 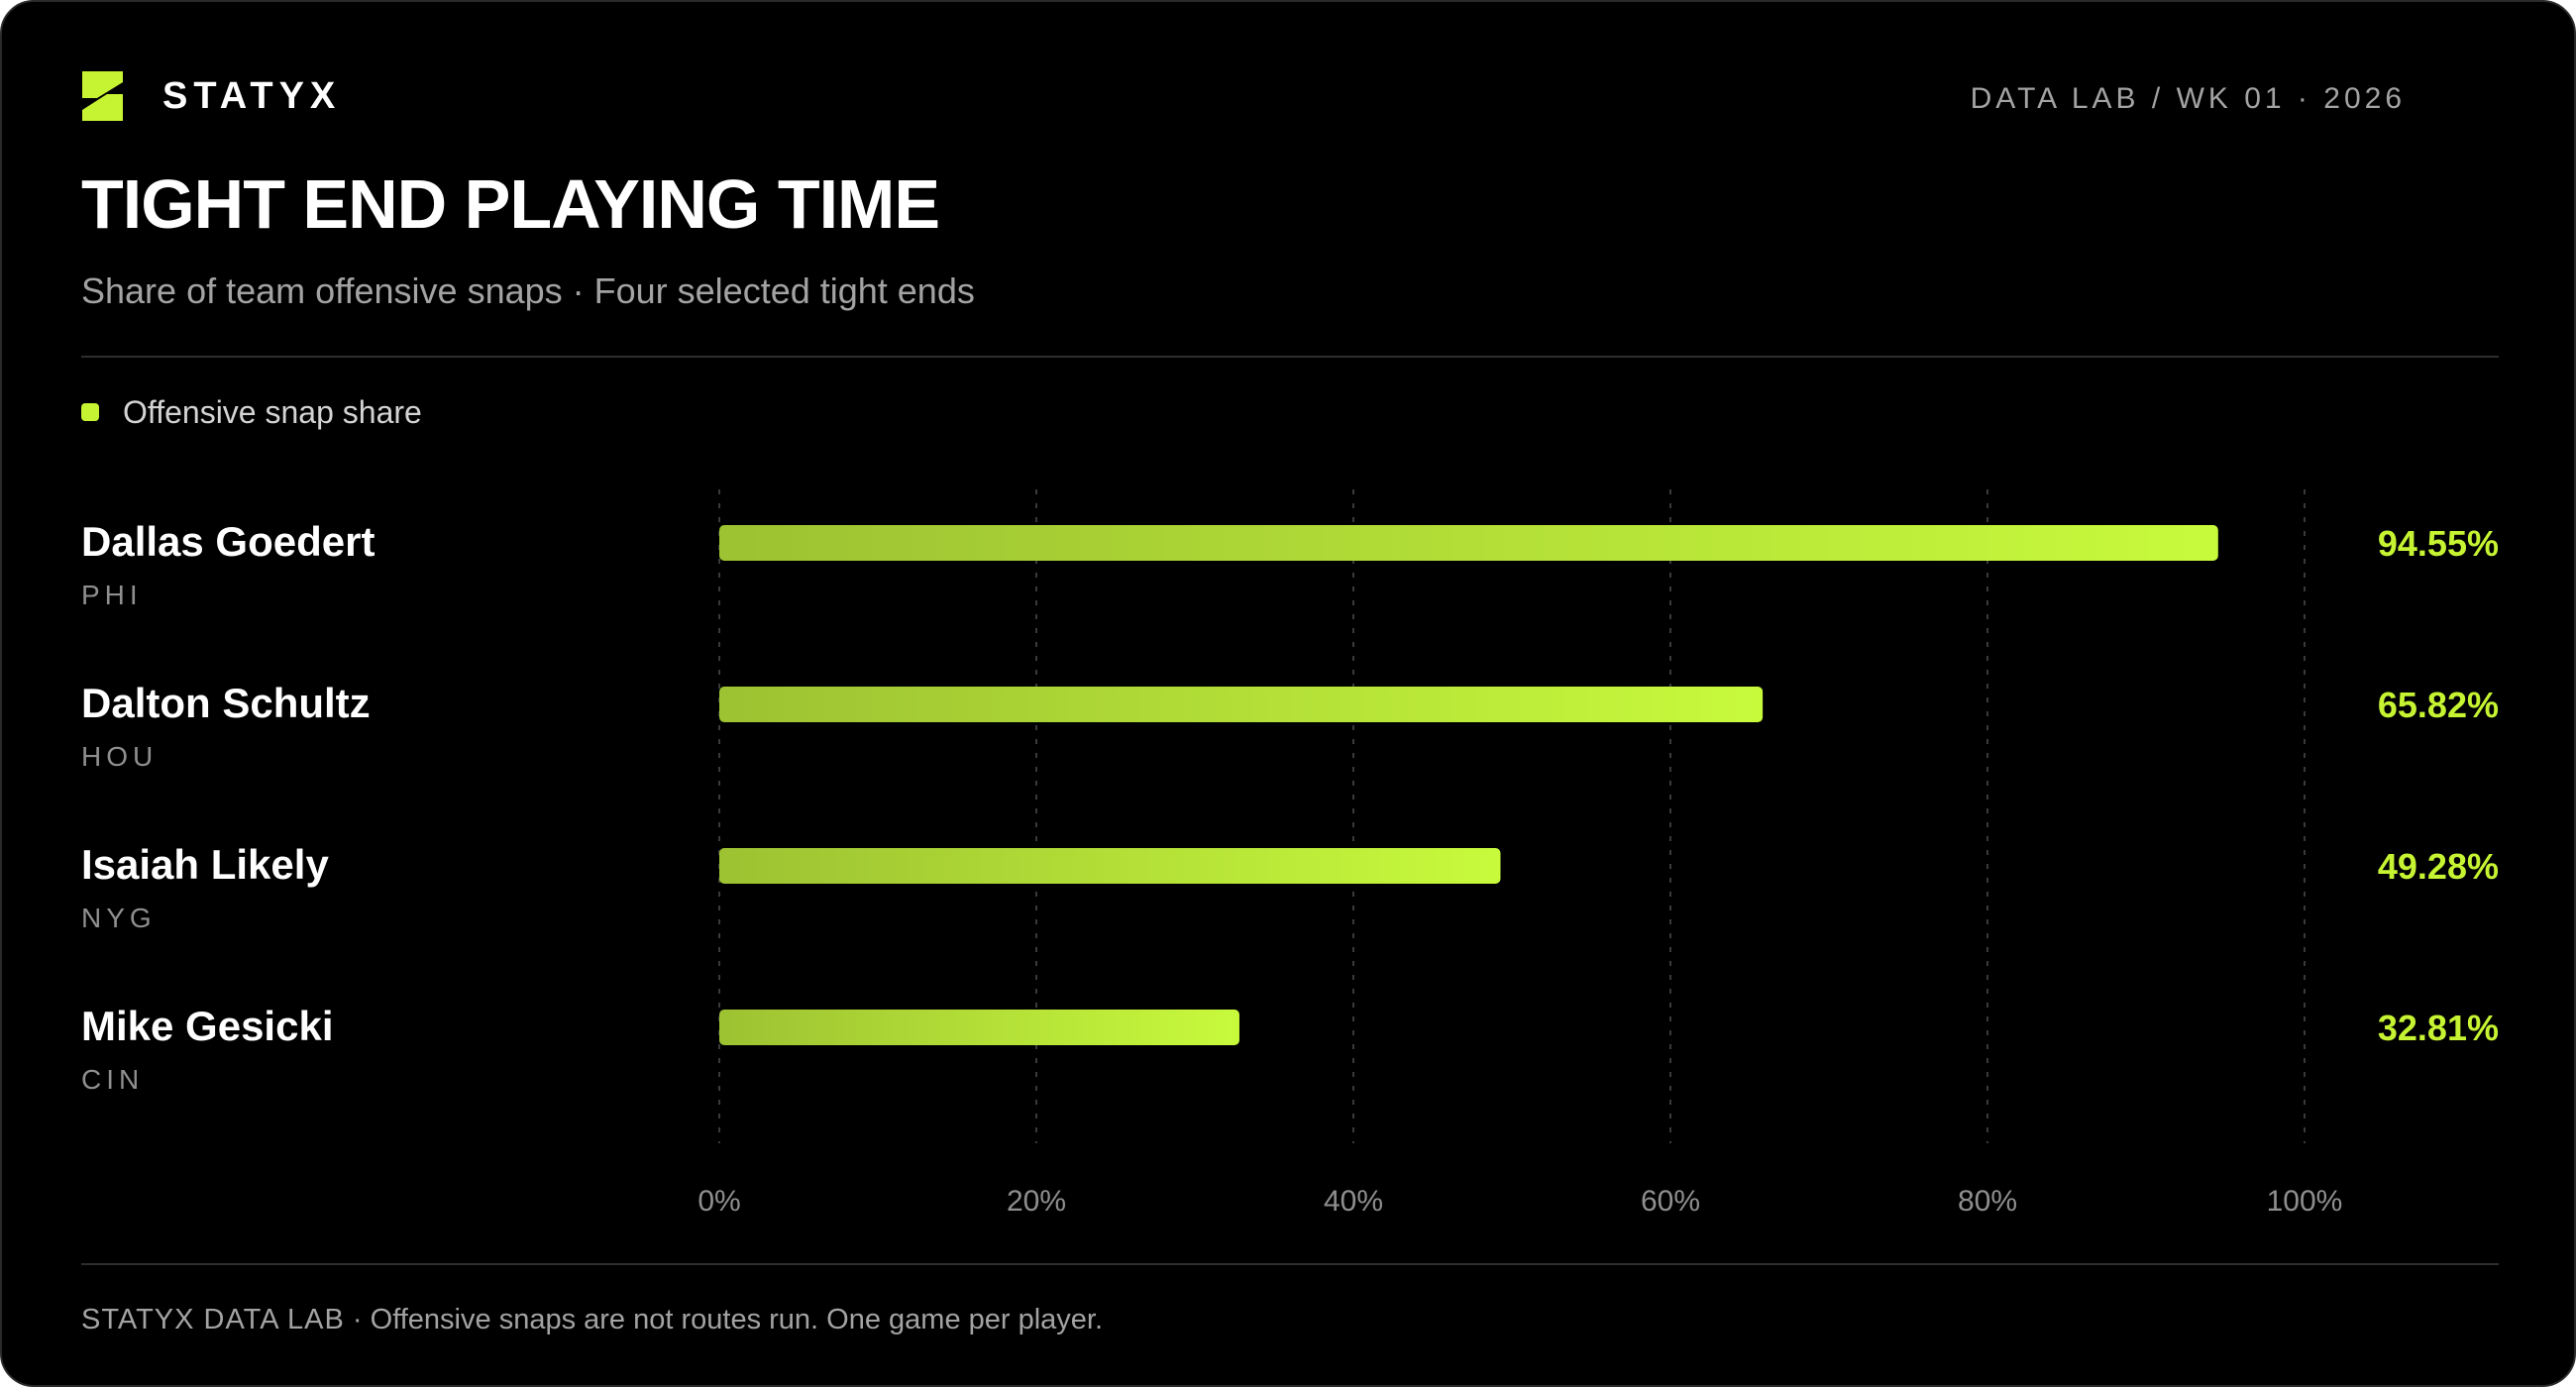 What do you see at coordinates (2188, 98) in the screenshot?
I see `edition-meta: DATA LAB / WK 01 · 2026` at bounding box center [2188, 98].